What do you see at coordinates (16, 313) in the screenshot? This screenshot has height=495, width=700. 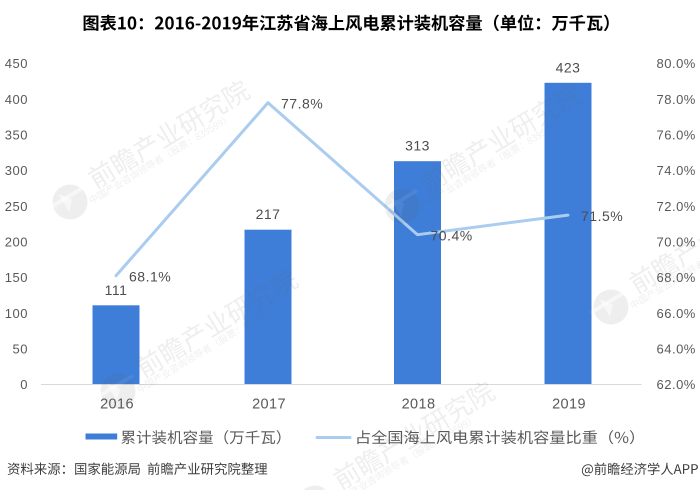 I see `svg-text: 100` at bounding box center [16, 313].